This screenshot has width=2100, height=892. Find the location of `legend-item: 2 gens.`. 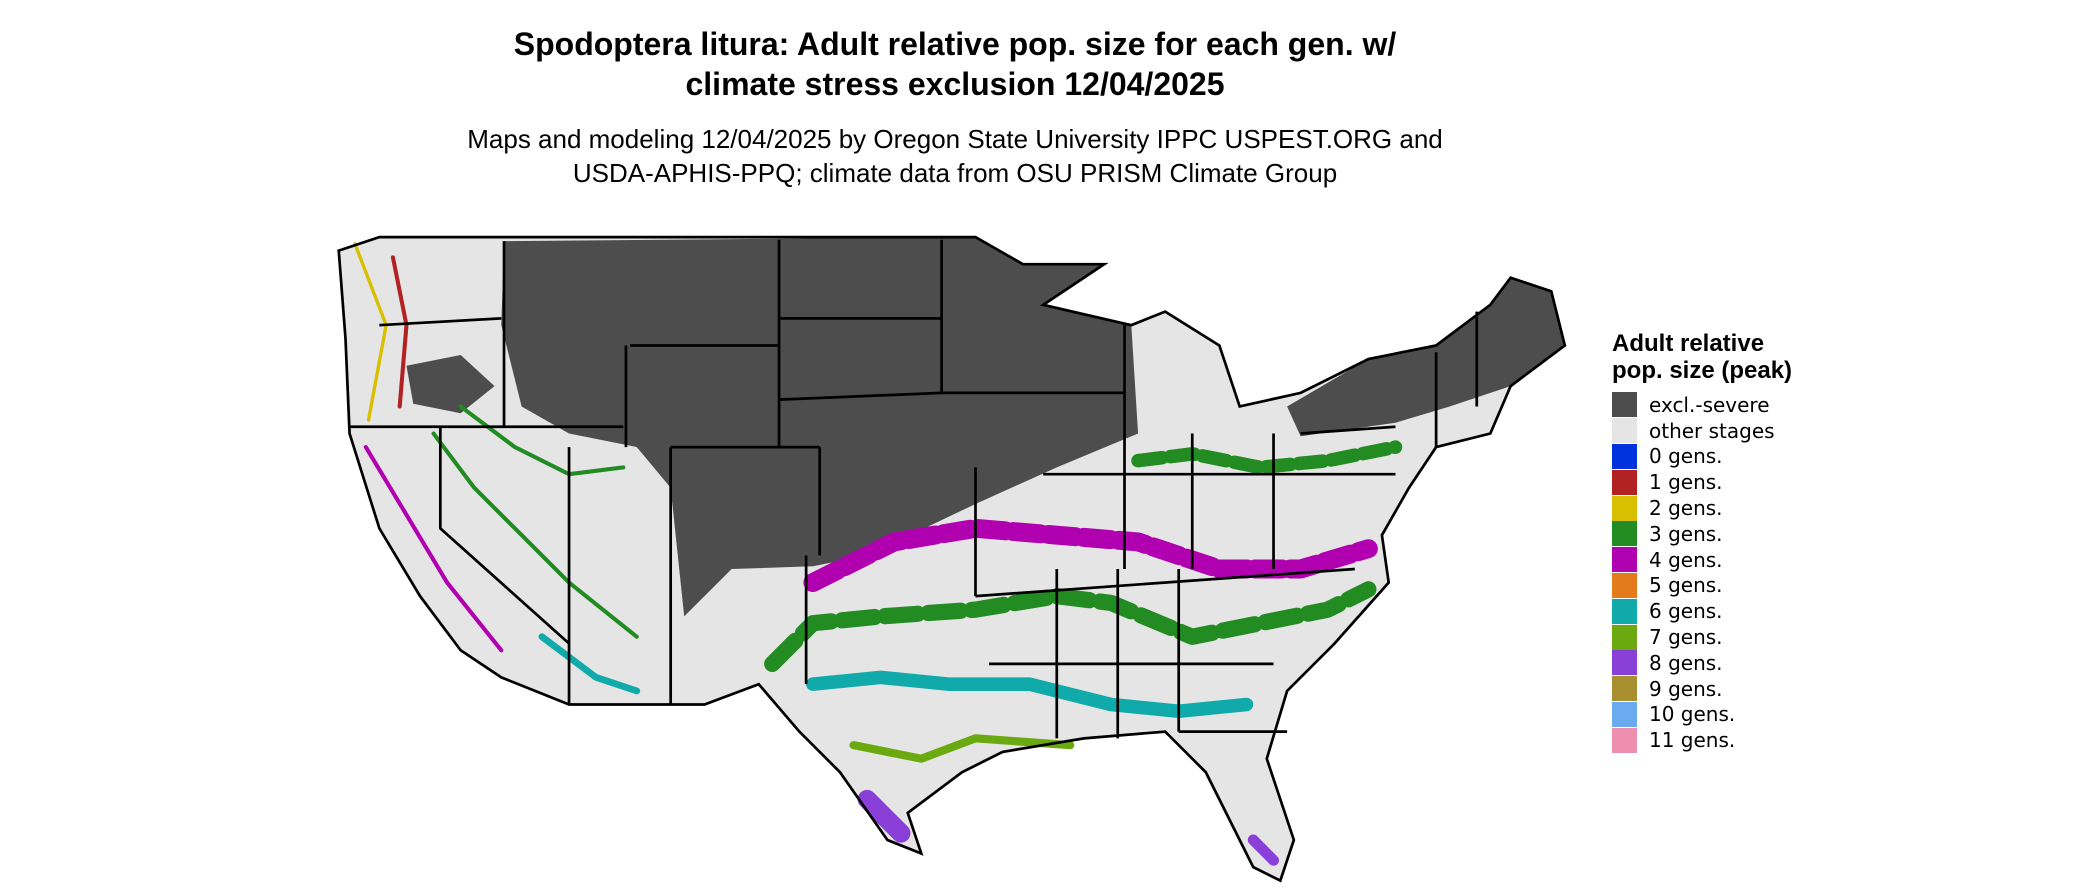

legend-item: 2 gens. is located at coordinates (1722, 508).